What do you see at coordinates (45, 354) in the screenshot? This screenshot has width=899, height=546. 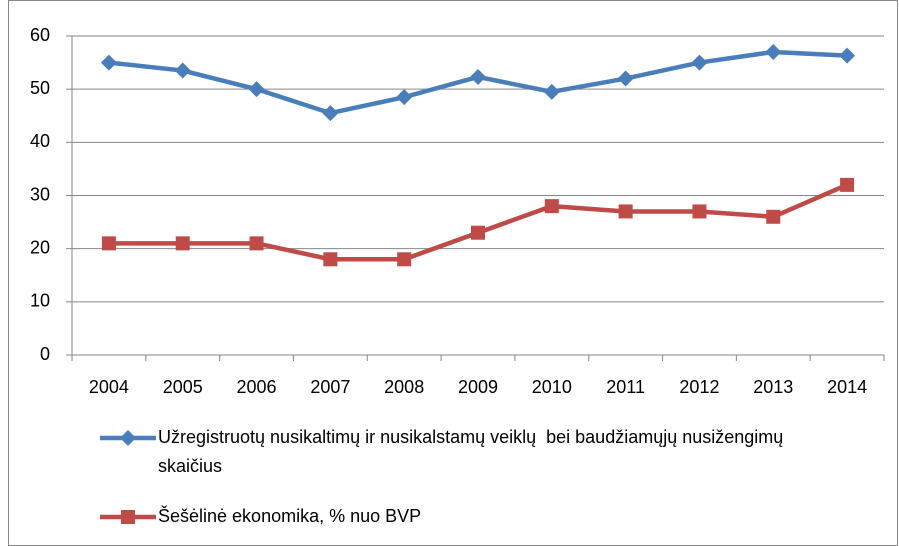 I see `y-tick-label: 0` at bounding box center [45, 354].